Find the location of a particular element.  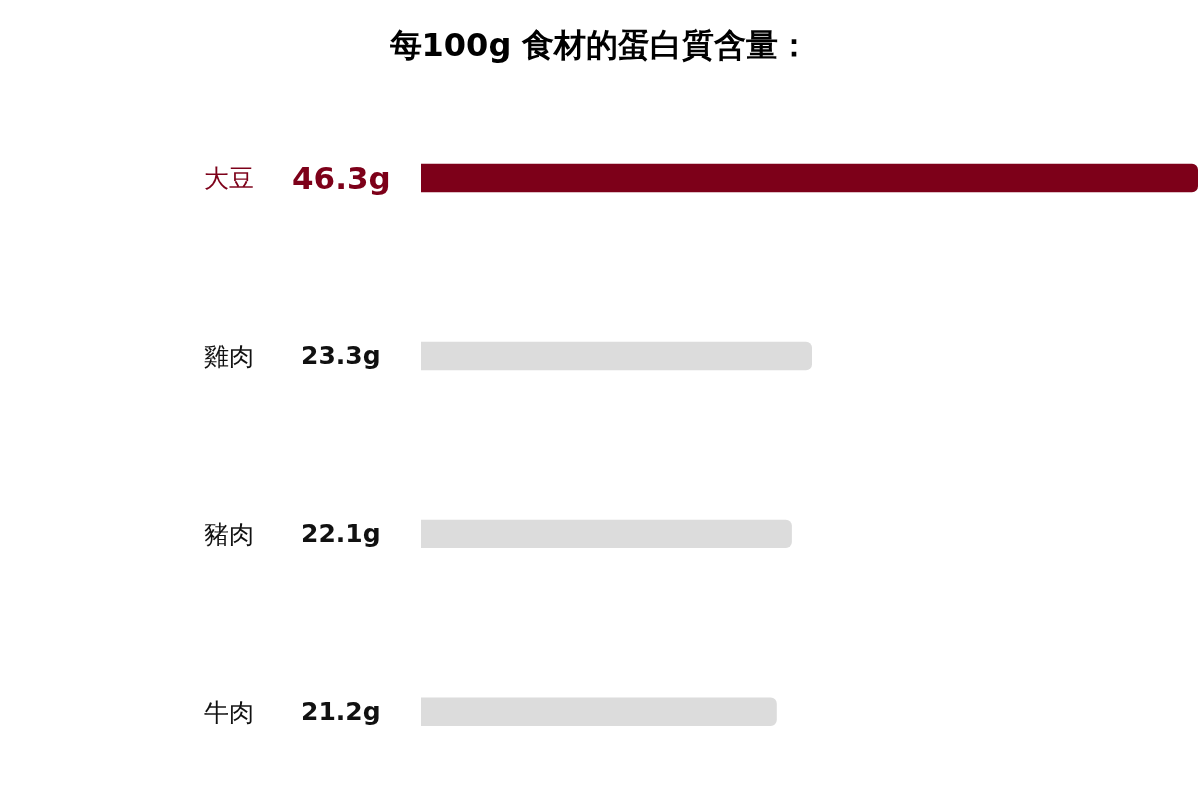

y-tick-label: 豬肉 is located at coordinates (229, 534).